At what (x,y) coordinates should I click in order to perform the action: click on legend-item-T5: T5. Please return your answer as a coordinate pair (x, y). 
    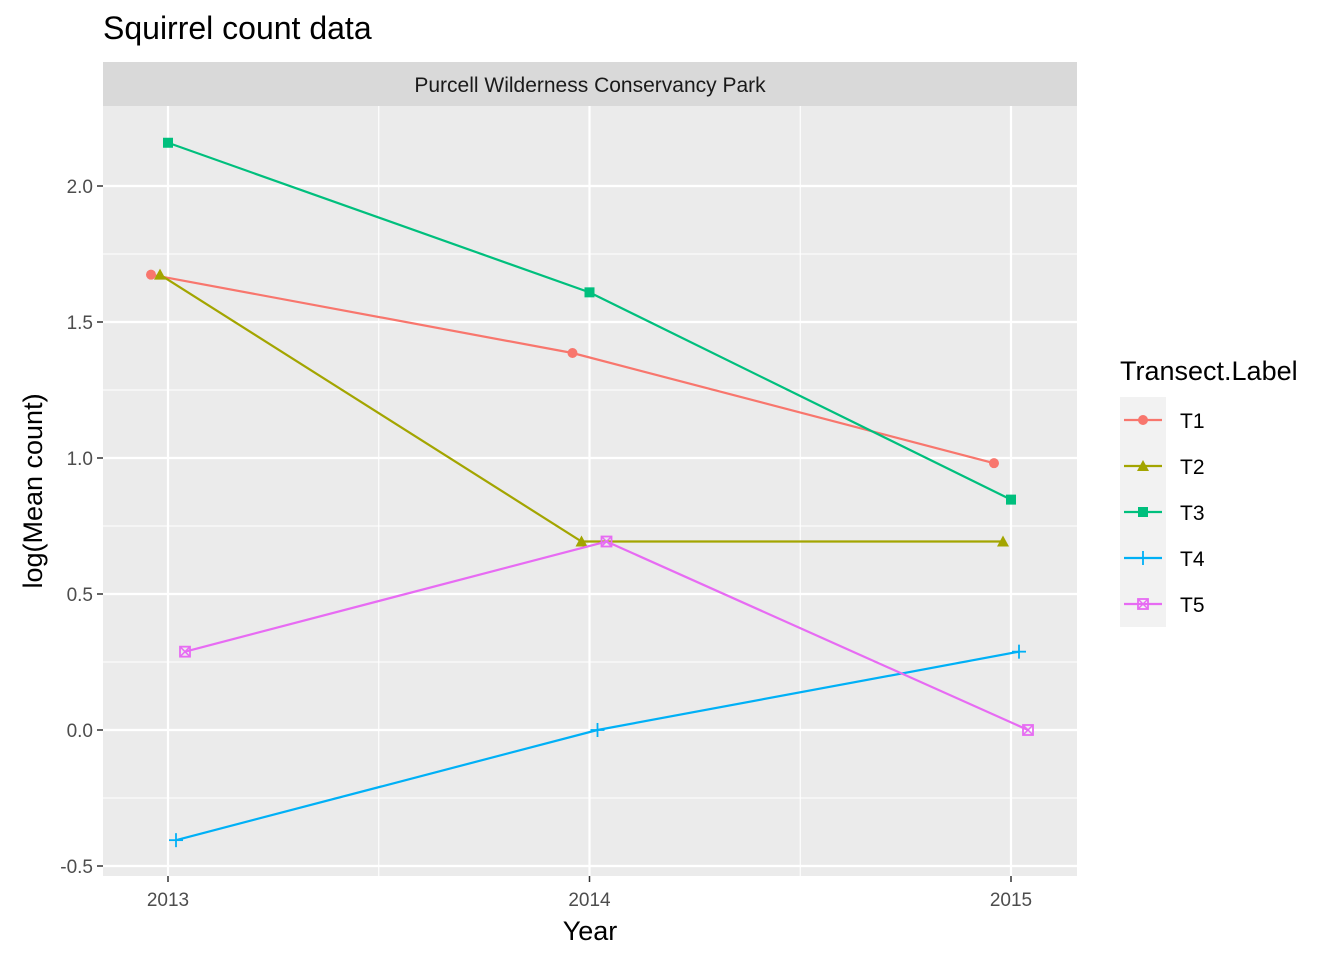
    Looking at the image, I should click on (1164, 605).